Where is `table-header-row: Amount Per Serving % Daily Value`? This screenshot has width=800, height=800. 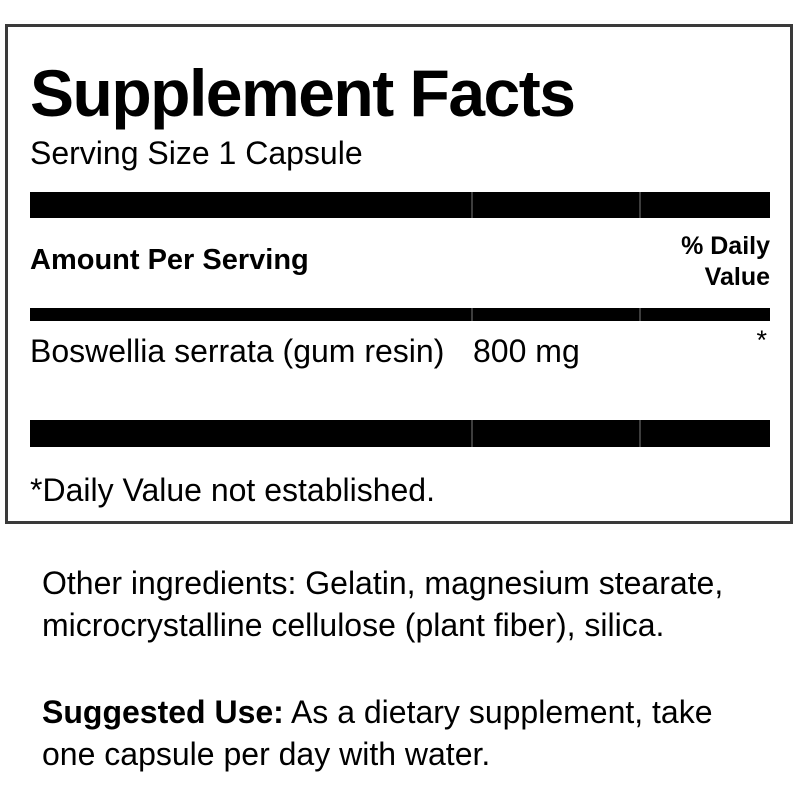
table-header-row: Amount Per Serving % Daily Value is located at coordinates (400, 263).